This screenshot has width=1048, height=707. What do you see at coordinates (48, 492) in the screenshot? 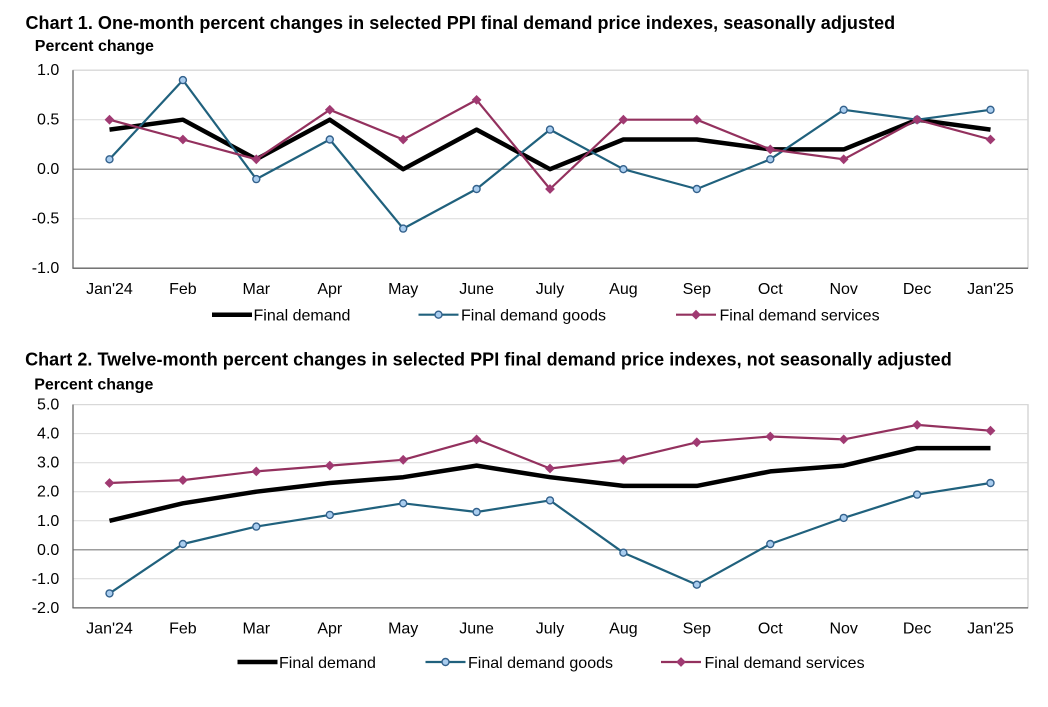
I see `svg-text: 2.0` at bounding box center [48, 492].